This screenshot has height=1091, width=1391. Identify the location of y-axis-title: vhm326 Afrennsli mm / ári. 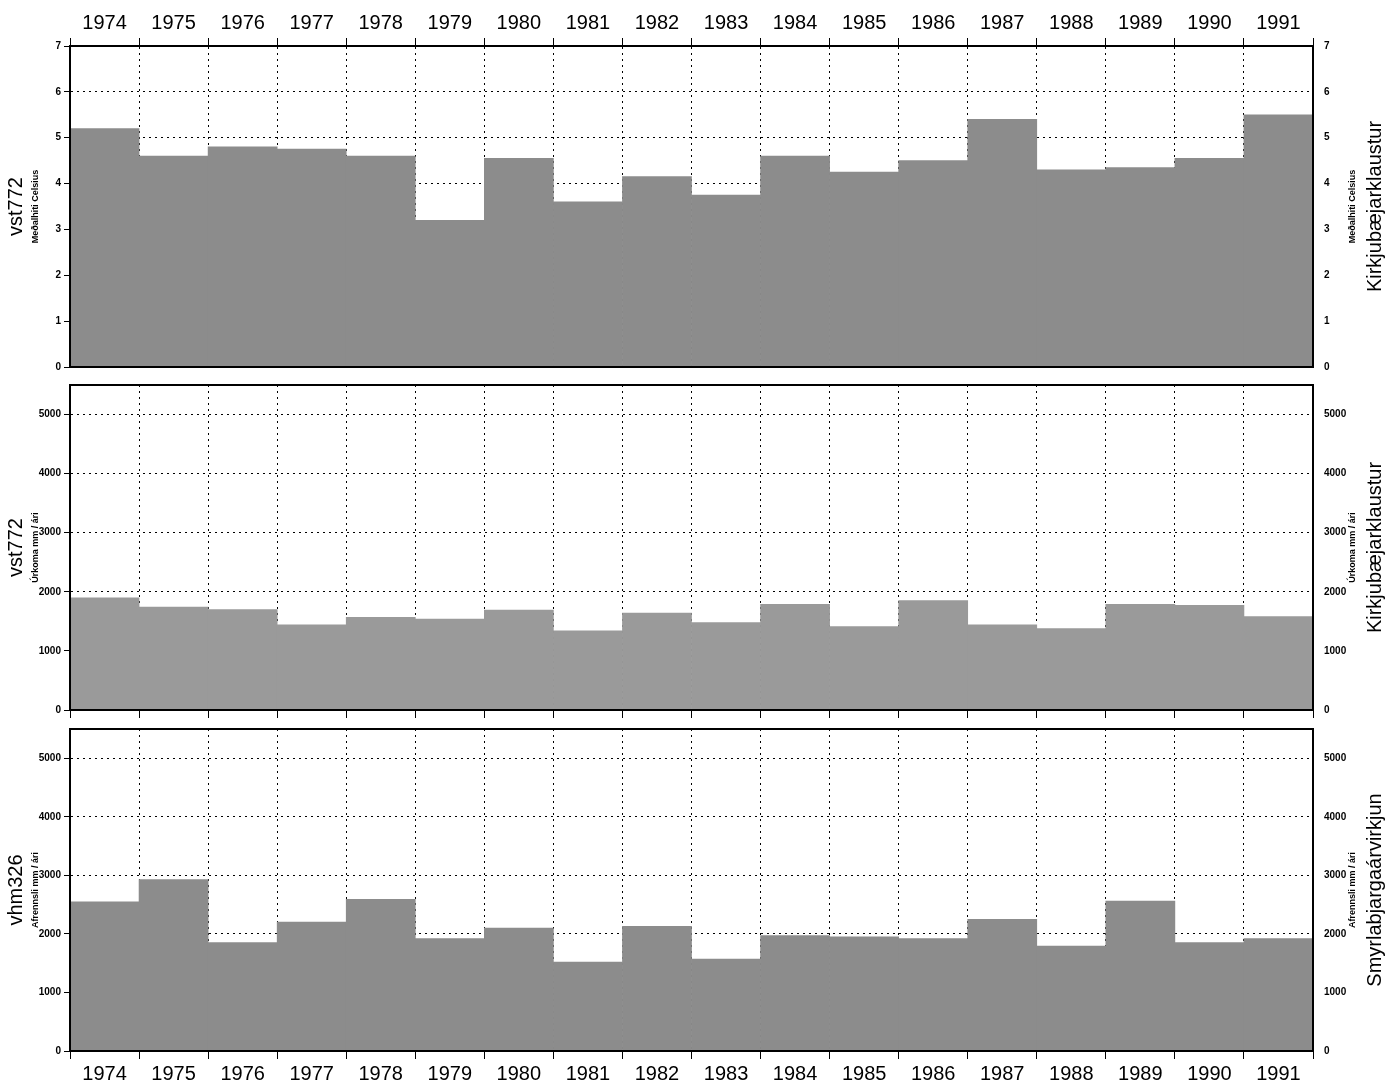
(22, 890).